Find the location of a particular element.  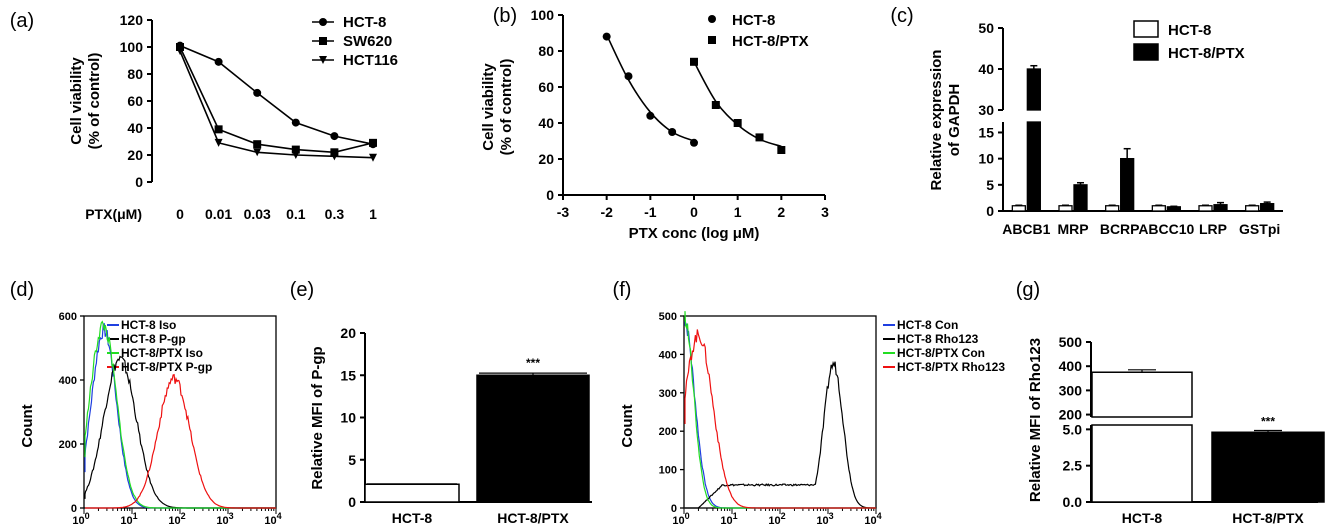

x-tick-label-b: 3 is located at coordinates (825, 212).